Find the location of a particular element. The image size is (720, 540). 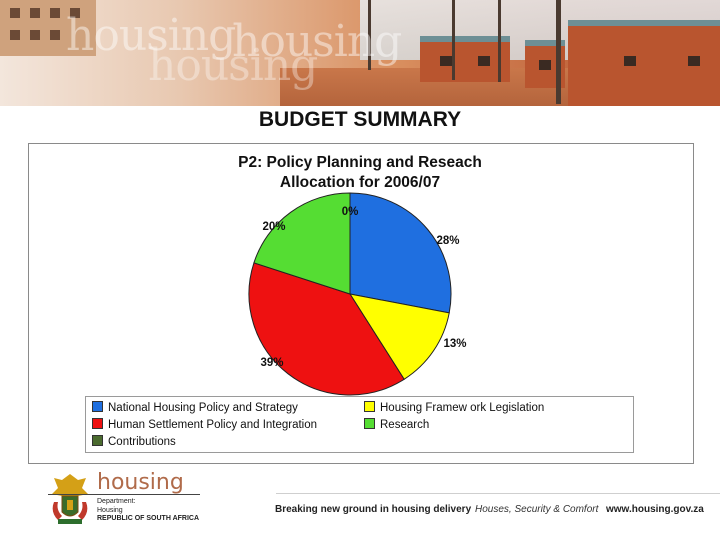

legend-item: Housing Framew ork Legislation is located at coordinates (454, 408).